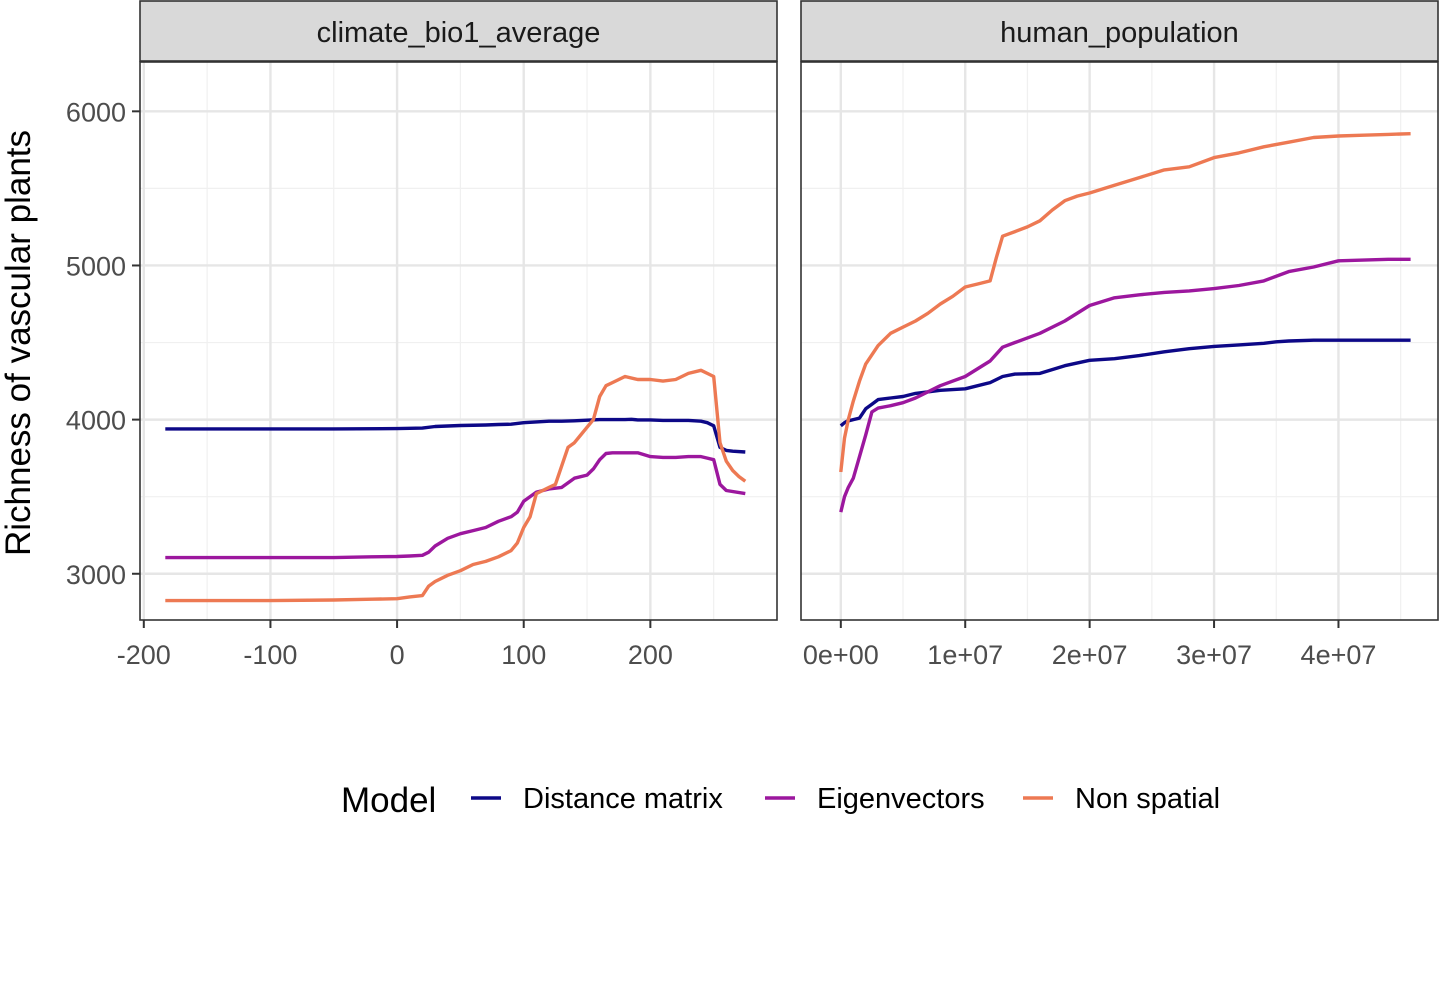 The height and width of the screenshot is (1008, 1440). I want to click on x-tick-label: 200, so click(650, 655).